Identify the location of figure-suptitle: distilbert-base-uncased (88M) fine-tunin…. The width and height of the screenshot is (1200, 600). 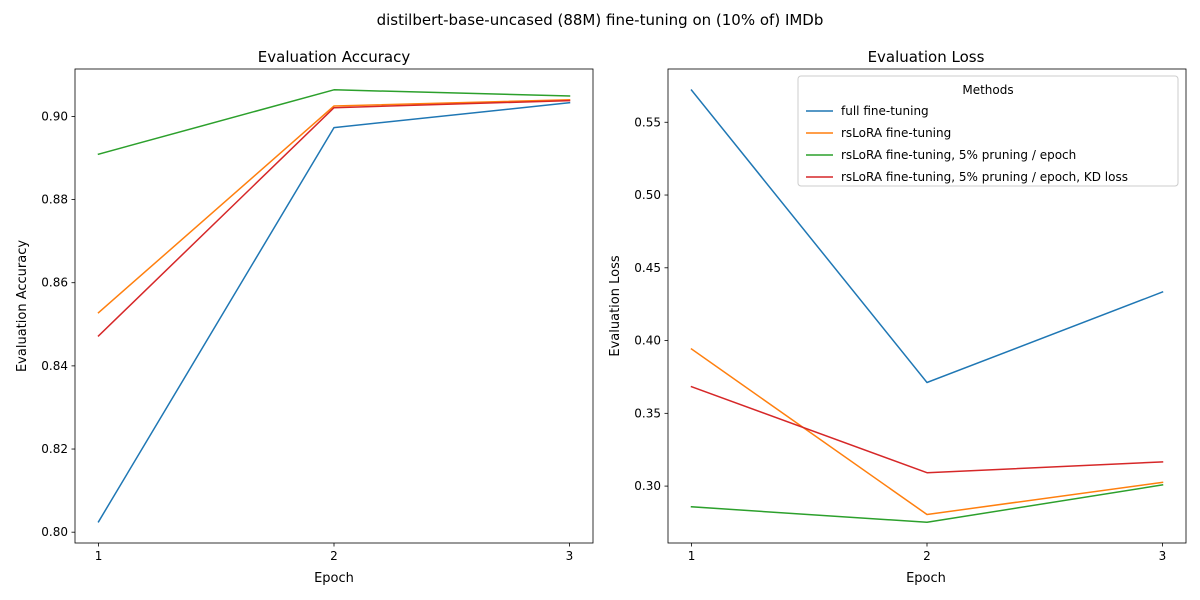
(600, 20).